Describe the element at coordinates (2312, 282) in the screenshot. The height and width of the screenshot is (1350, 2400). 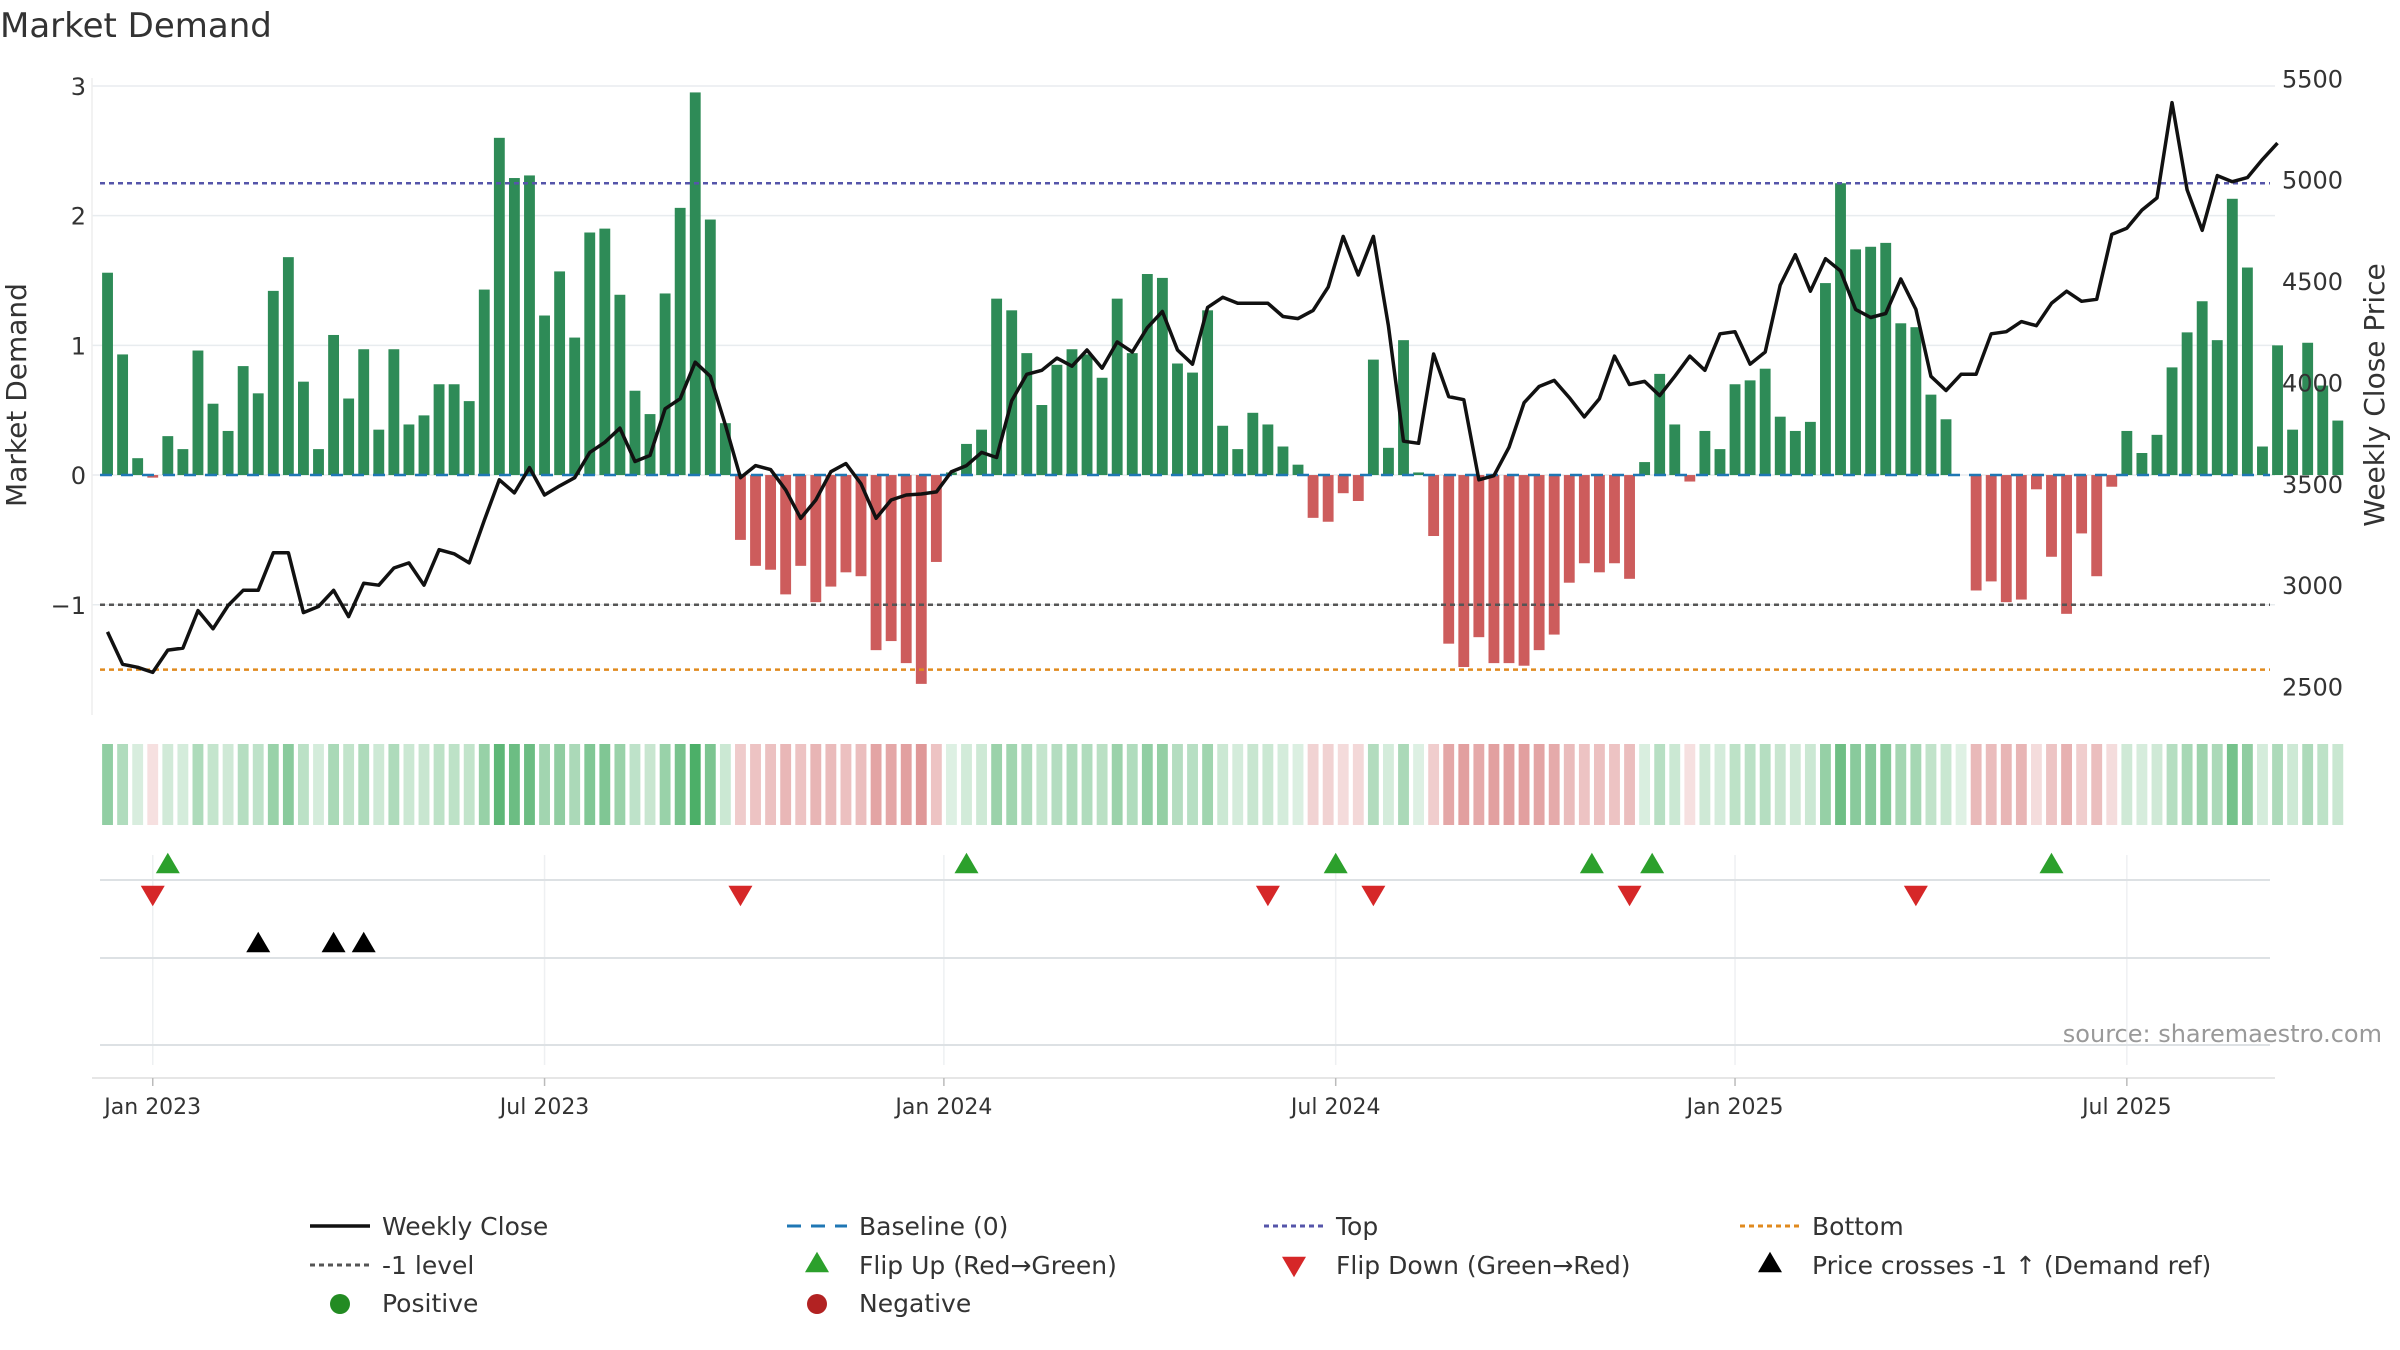
I see `y-tick-right: 4500` at that location.